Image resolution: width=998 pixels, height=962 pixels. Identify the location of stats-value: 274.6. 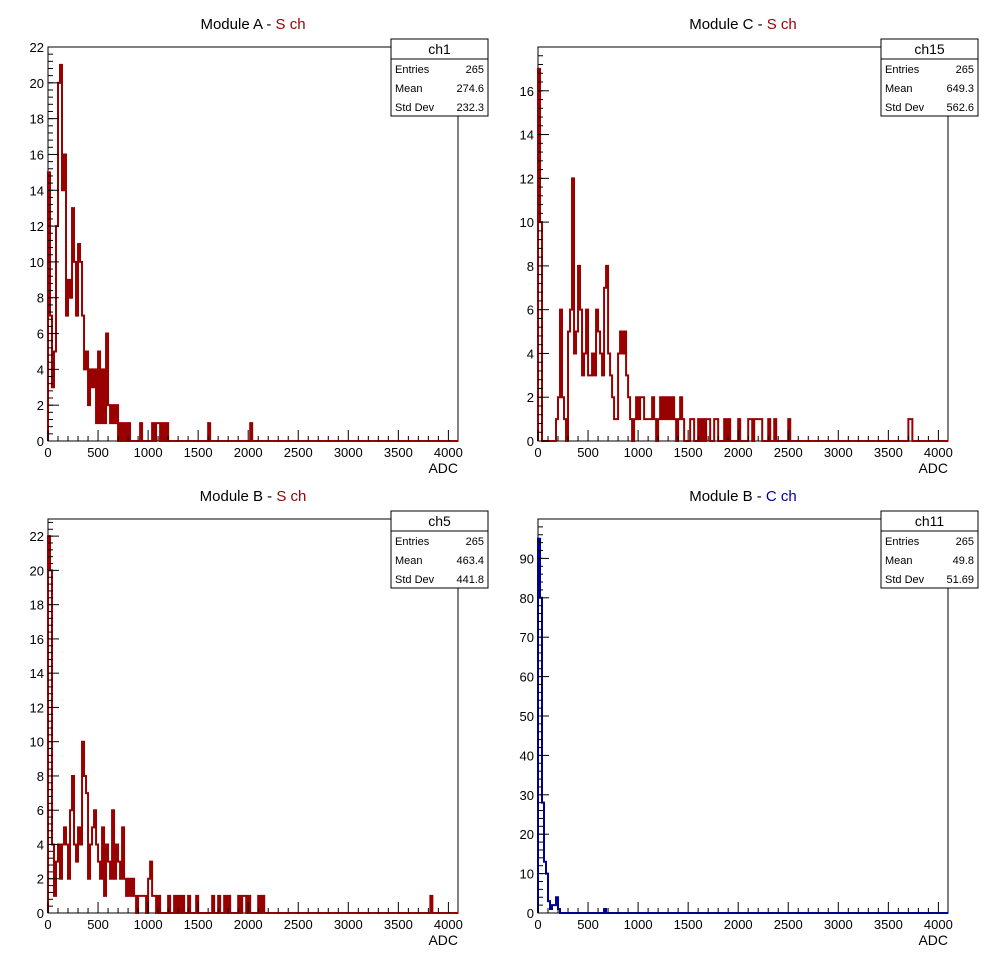
(470, 89).